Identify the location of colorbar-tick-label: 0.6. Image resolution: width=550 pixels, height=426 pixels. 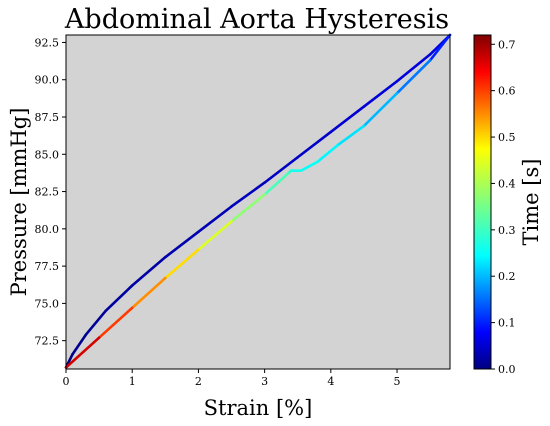
(507, 91).